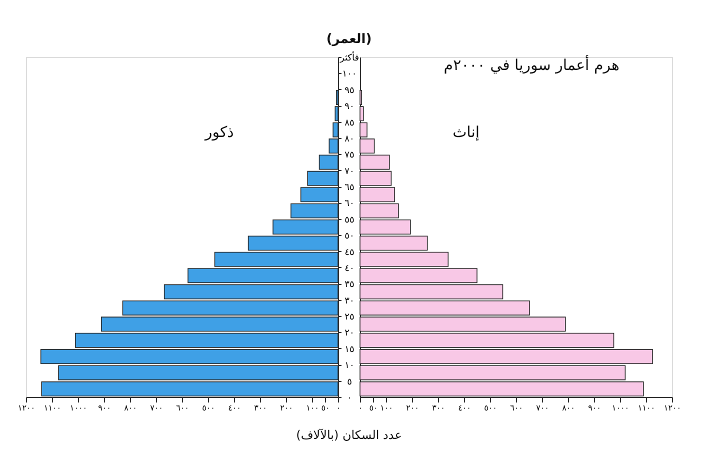 This screenshot has height=473, width=717. Describe the element at coordinates (349, 253) in the screenshot. I see `y-tick-label: ٤٥` at that location.